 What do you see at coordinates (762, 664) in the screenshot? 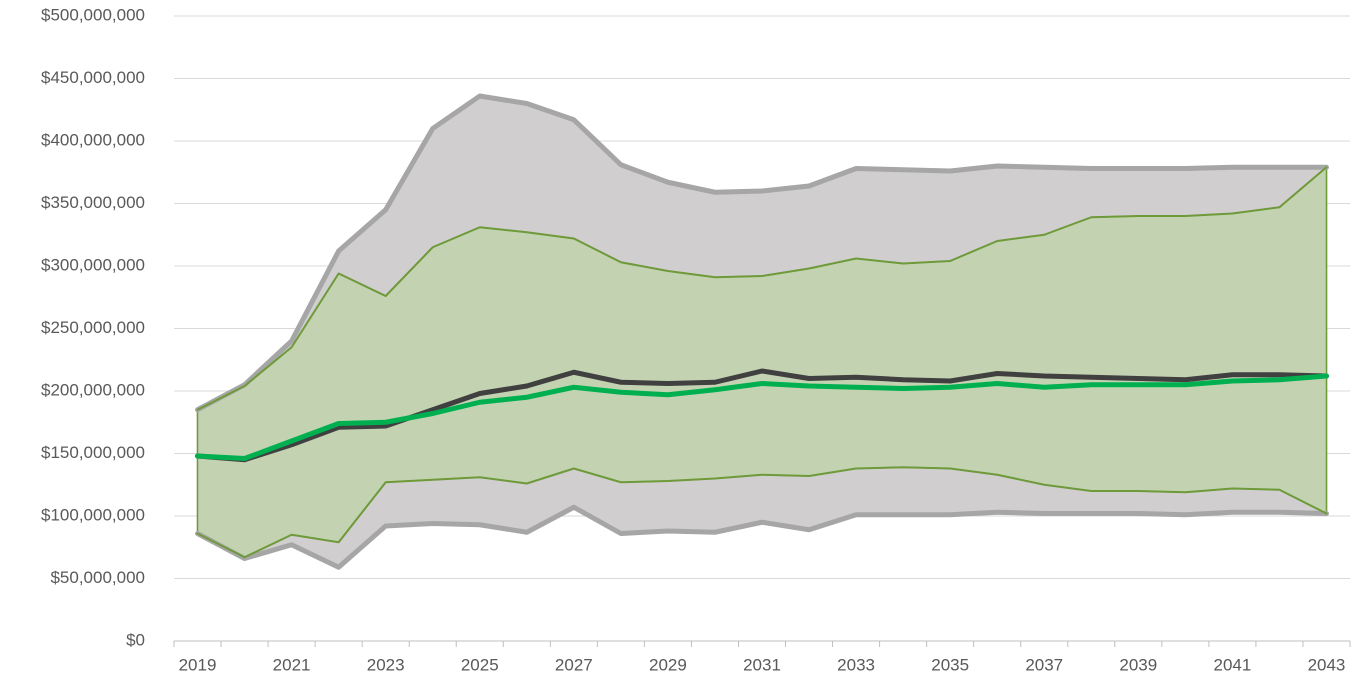
I see `x-tick-label: 2031` at bounding box center [762, 664].